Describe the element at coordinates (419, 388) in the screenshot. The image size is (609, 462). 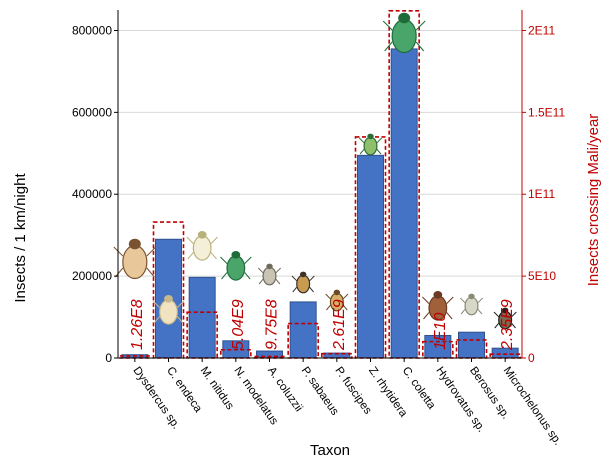
I see `x-tick-label-8: C. coletta` at that location.